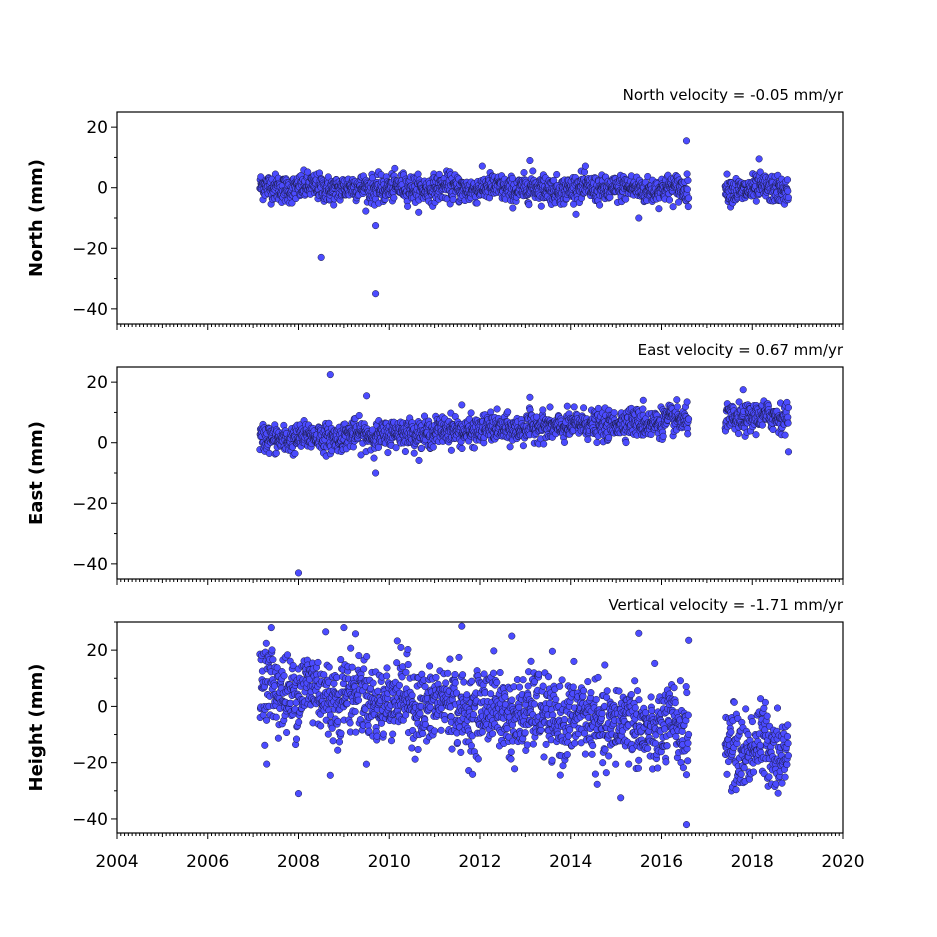 The image size is (937, 937). I want to click on east-ylabel: East (mm), so click(36, 473).